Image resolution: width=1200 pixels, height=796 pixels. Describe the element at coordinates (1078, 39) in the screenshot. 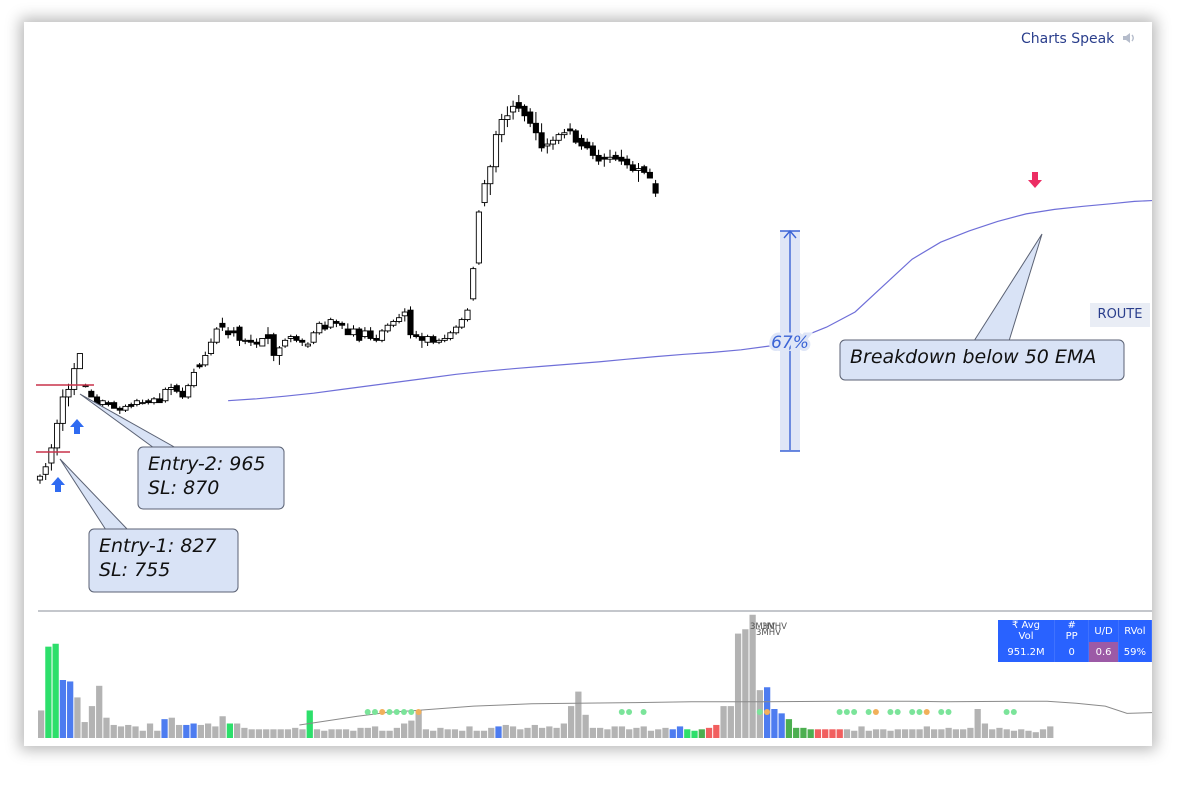

I see `brand-label: Charts Speak` at that location.